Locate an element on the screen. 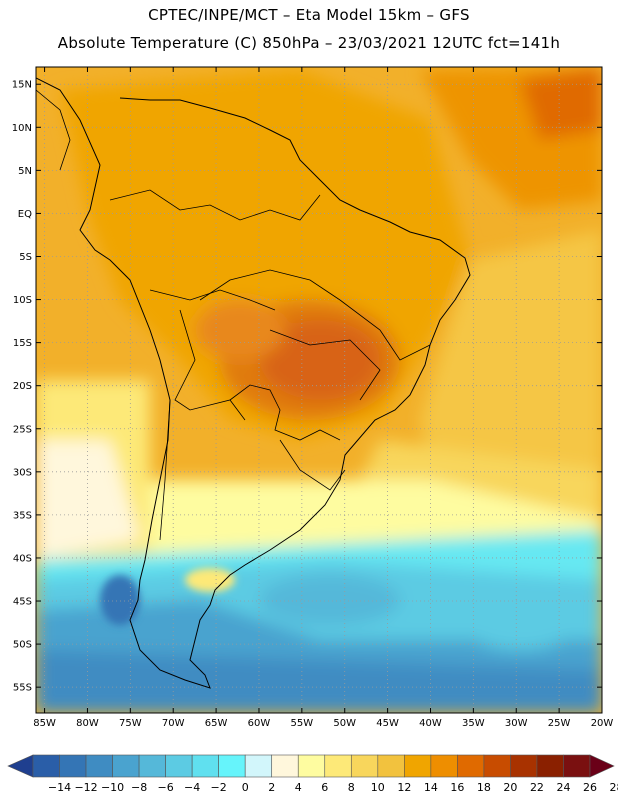 This screenshot has height=800, width=618. colorbar-label: 20 is located at coordinates (510, 787).